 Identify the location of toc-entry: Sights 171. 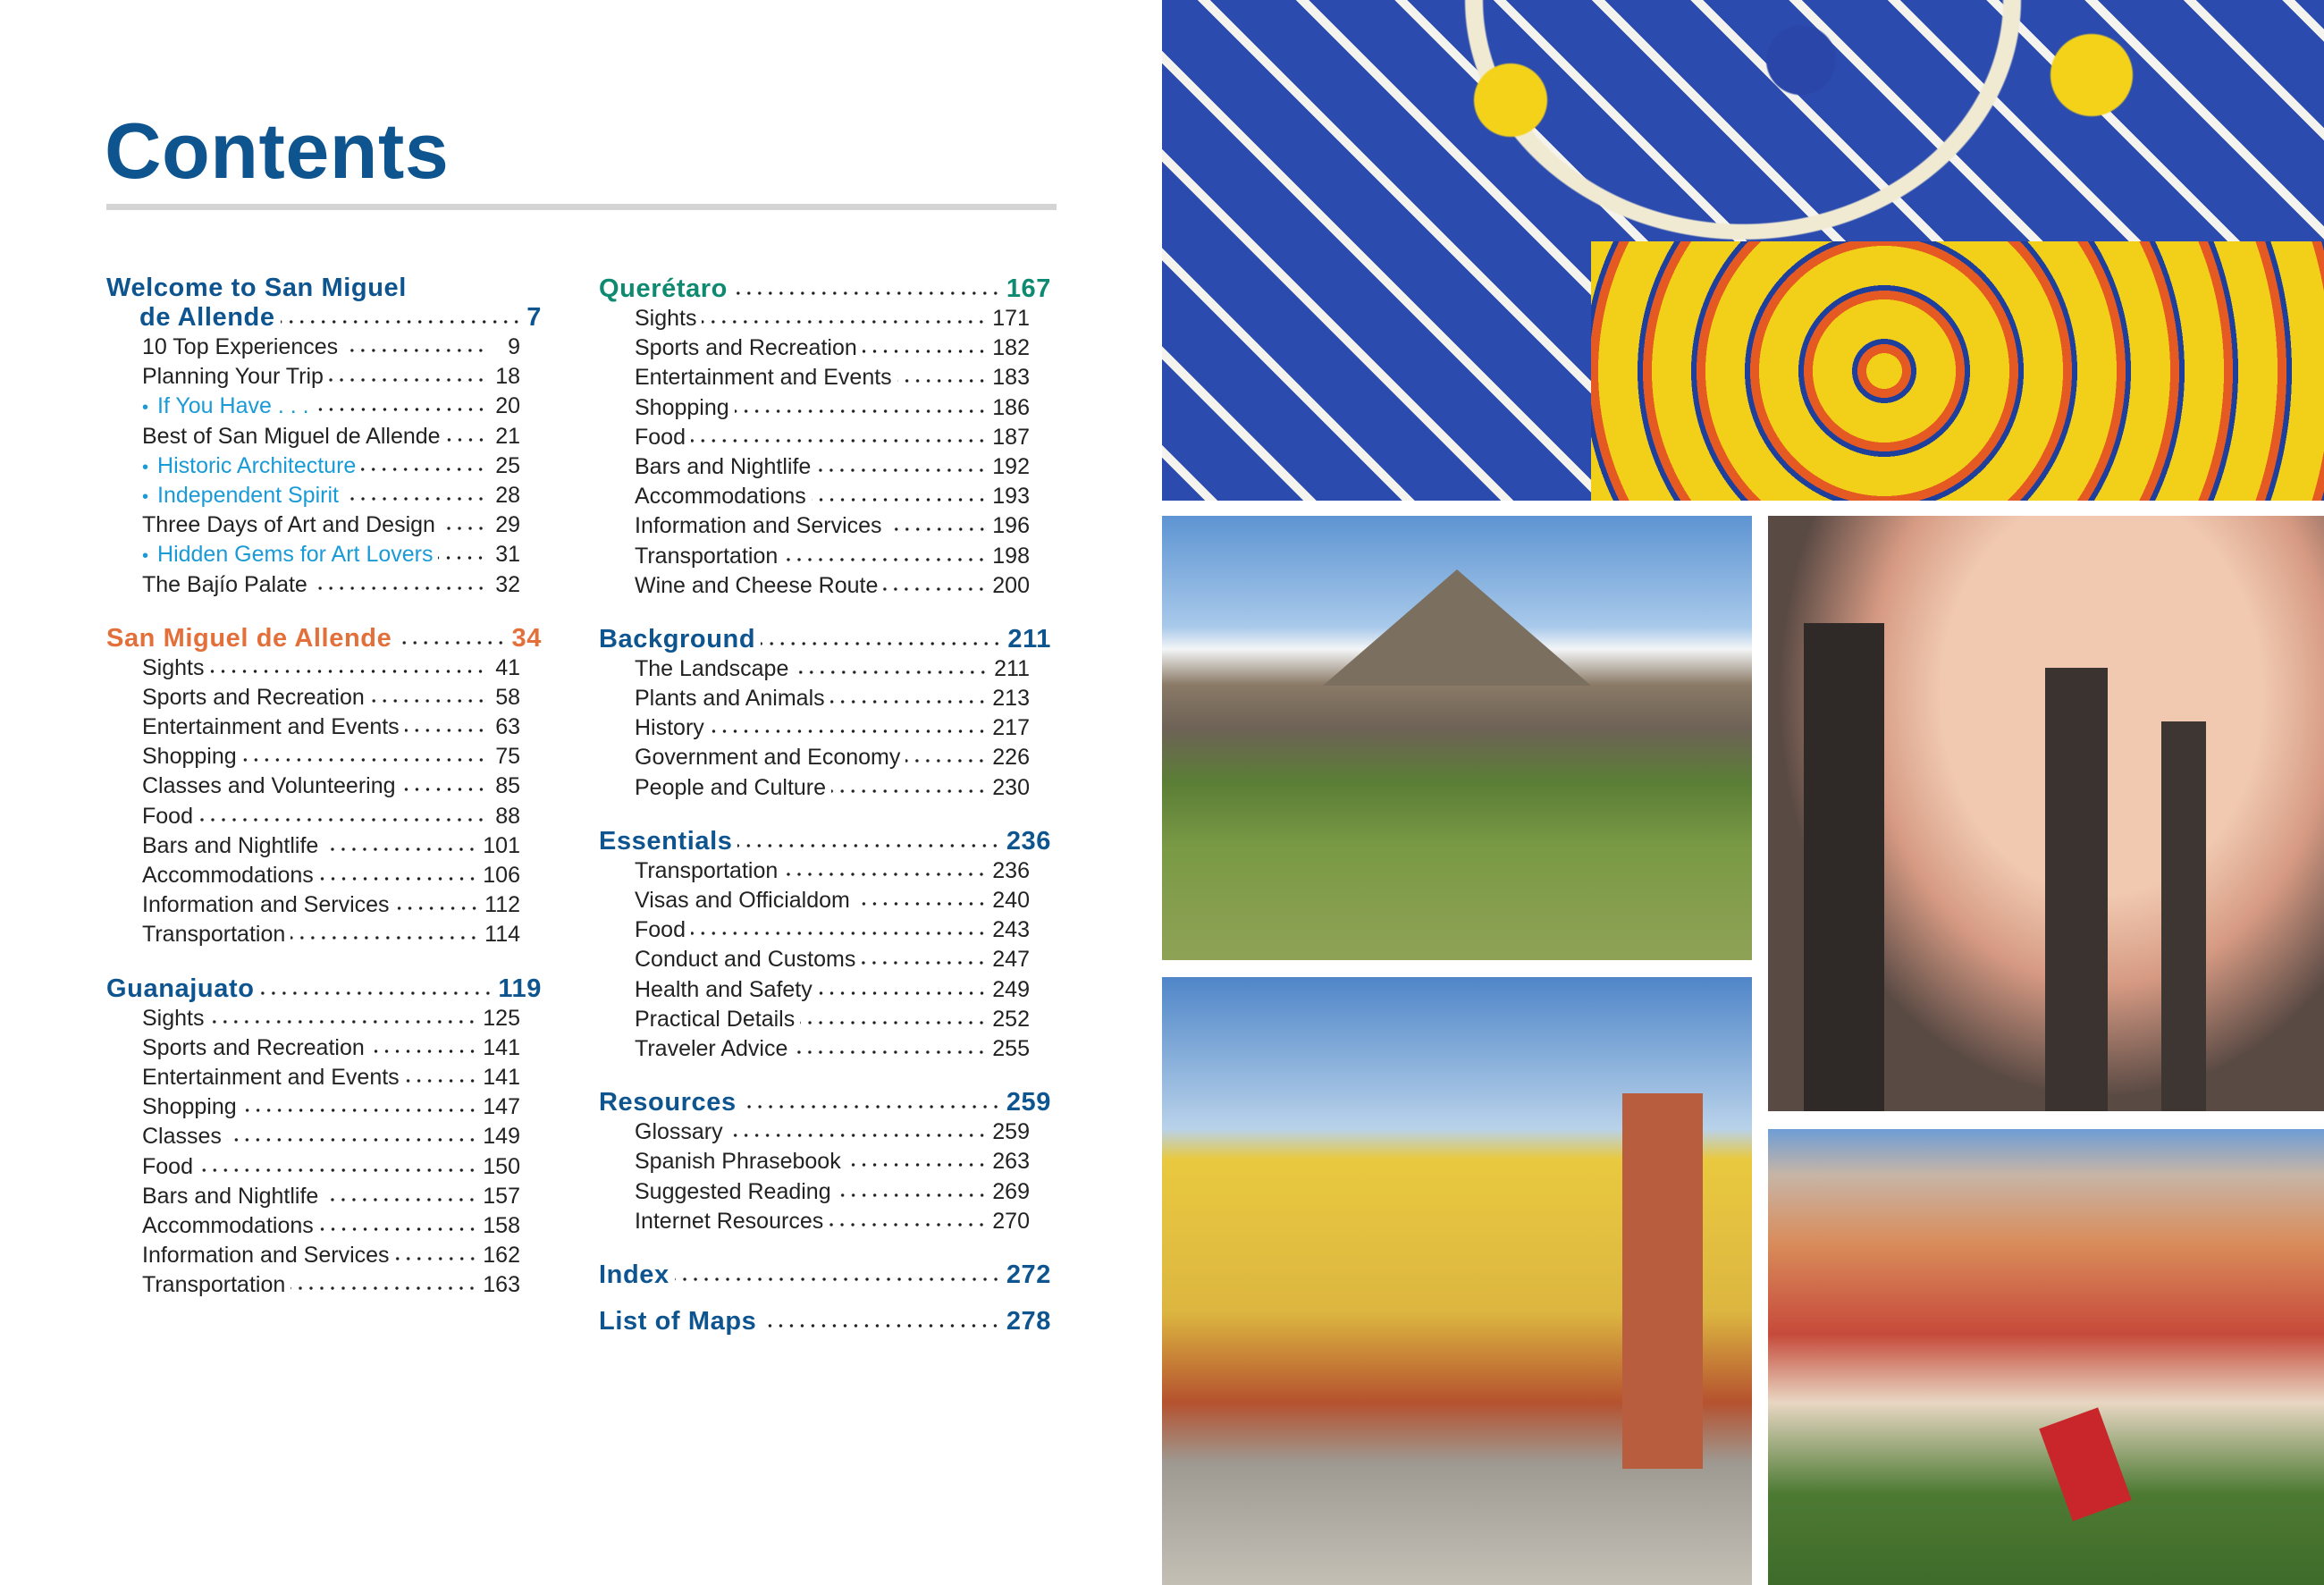
(825, 318).